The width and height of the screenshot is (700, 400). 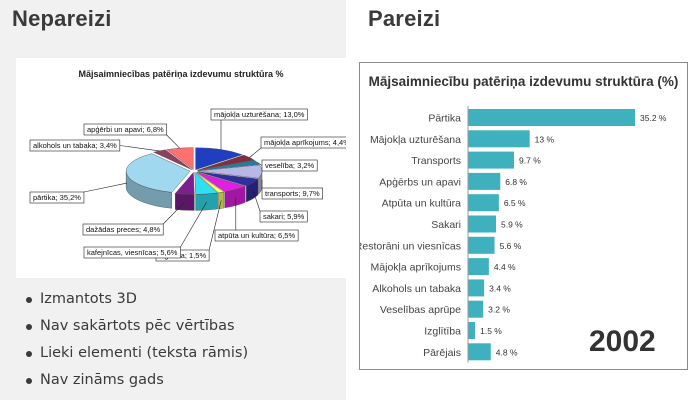 I want to click on issue-bullet: Izmantots 3D, so click(x=136, y=300).